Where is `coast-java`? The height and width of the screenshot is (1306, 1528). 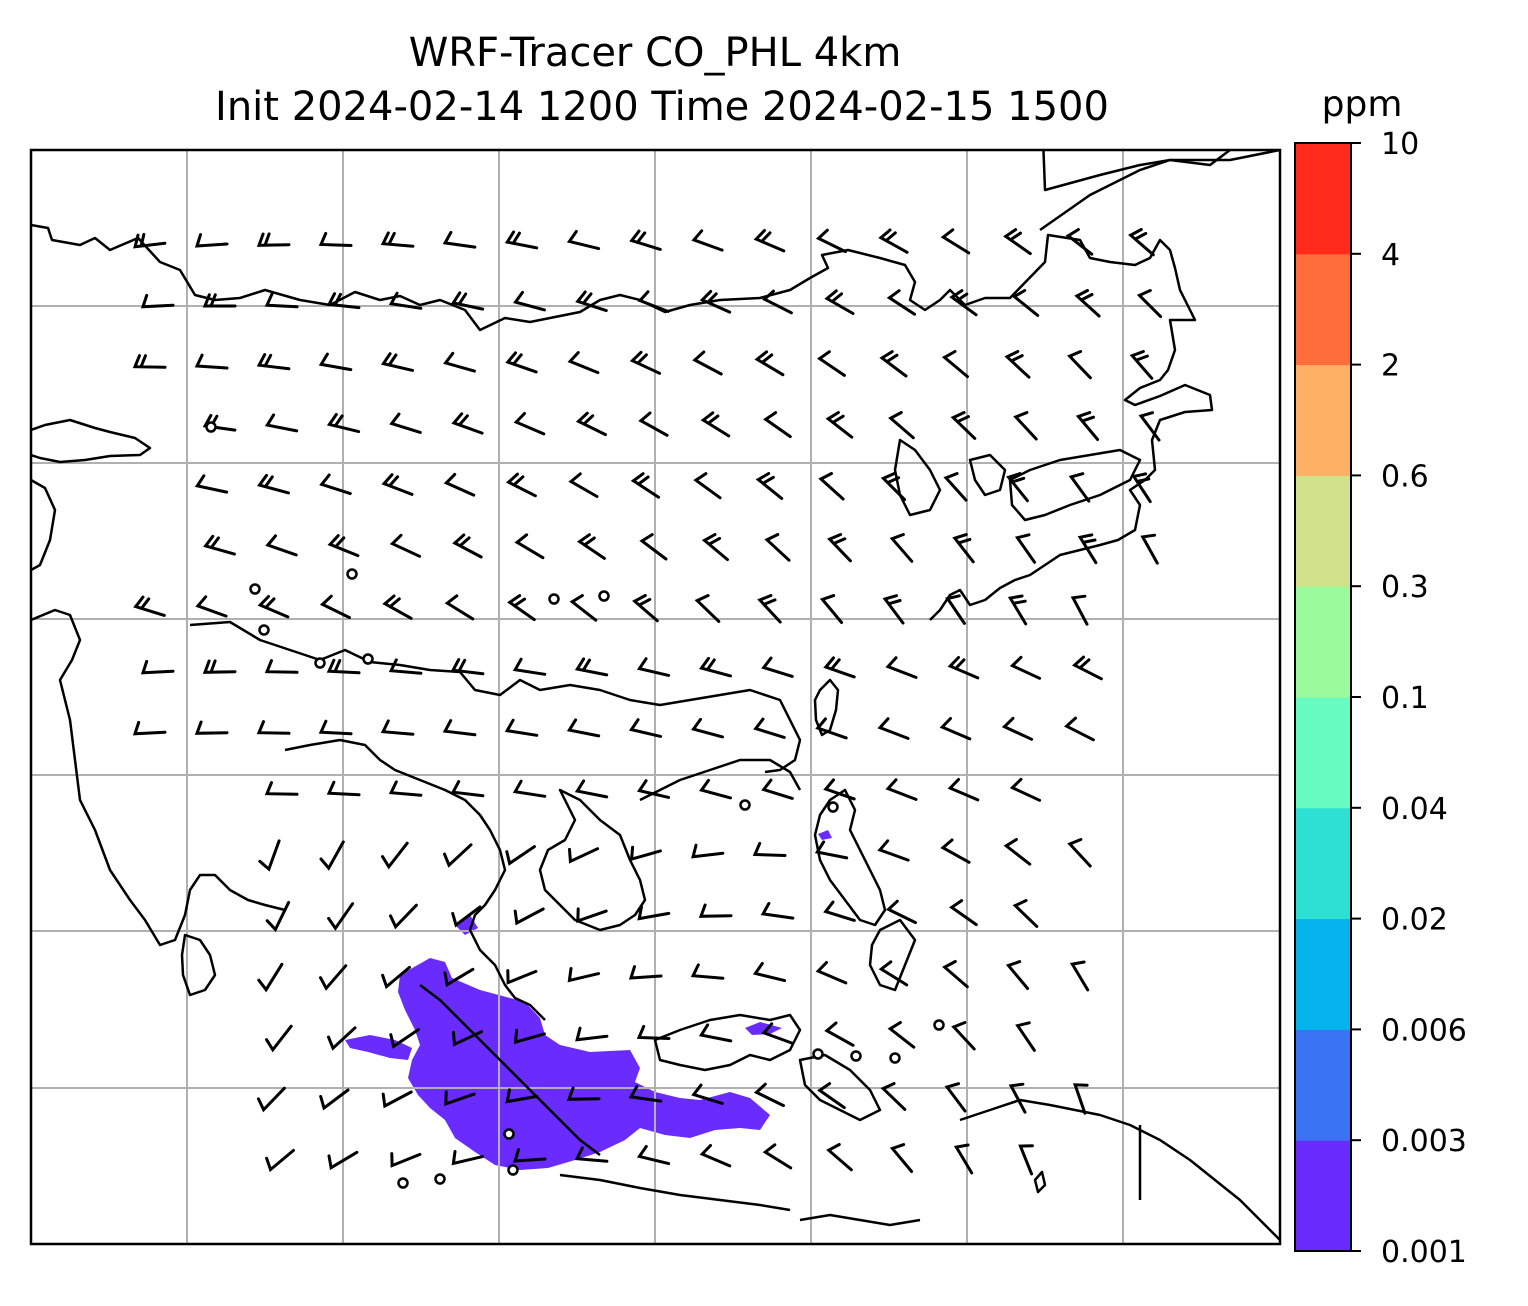 coast-java is located at coordinates (675, 1192).